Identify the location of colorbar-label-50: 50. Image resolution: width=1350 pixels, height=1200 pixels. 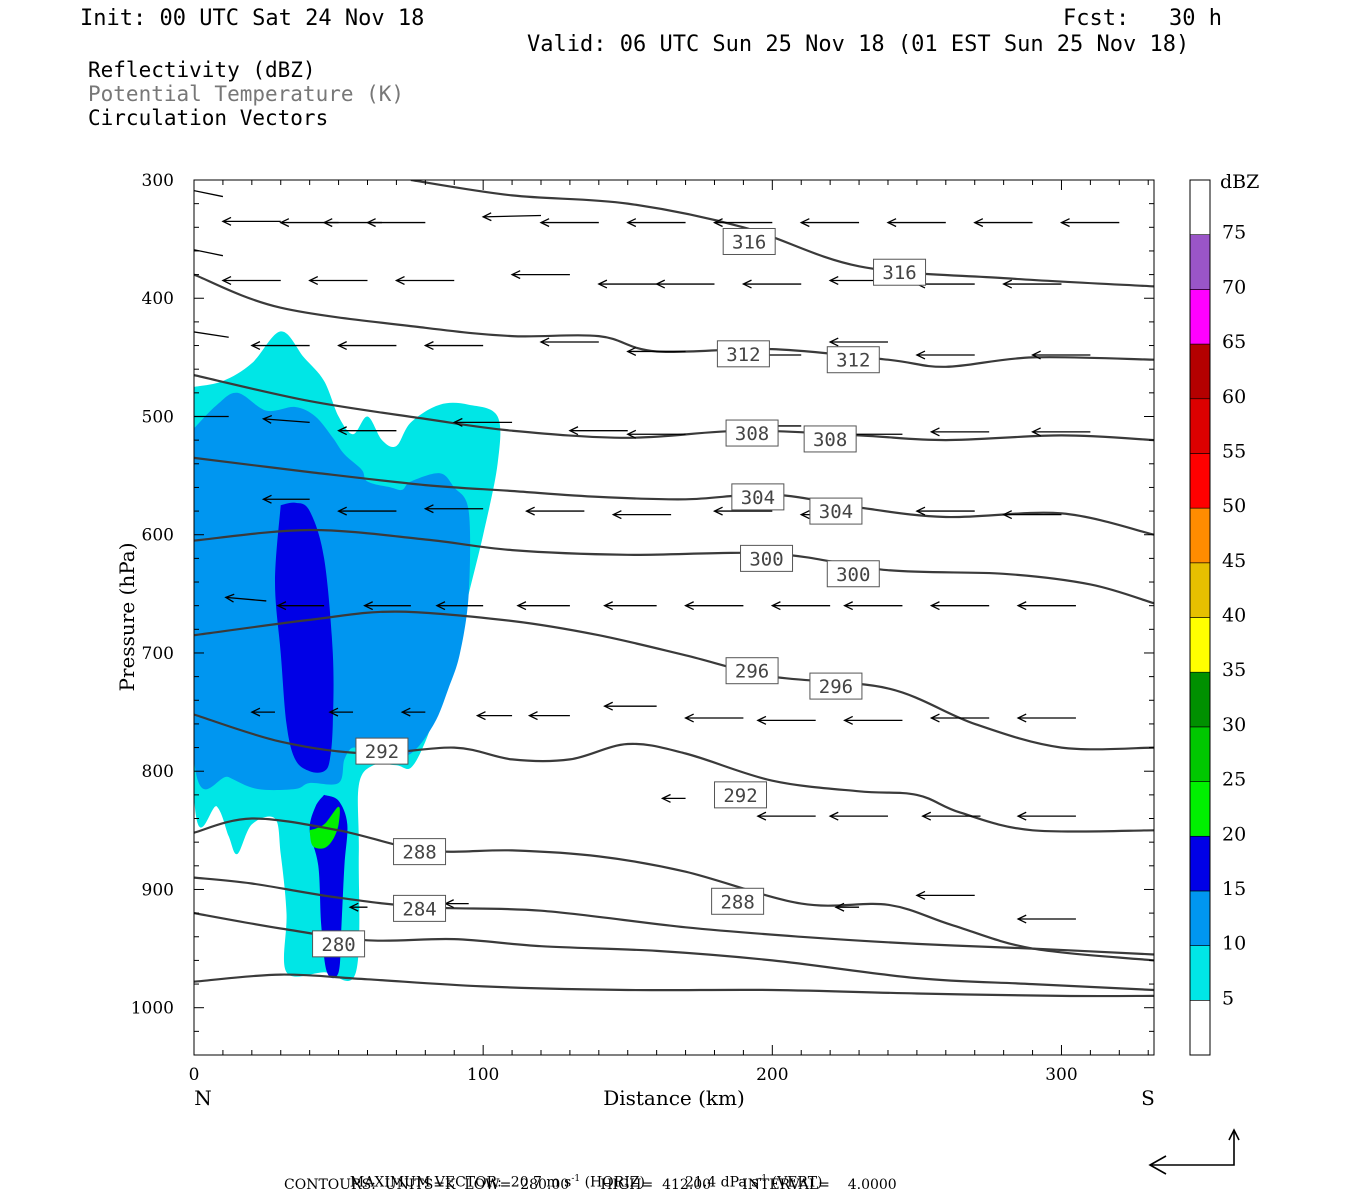
(1234, 506).